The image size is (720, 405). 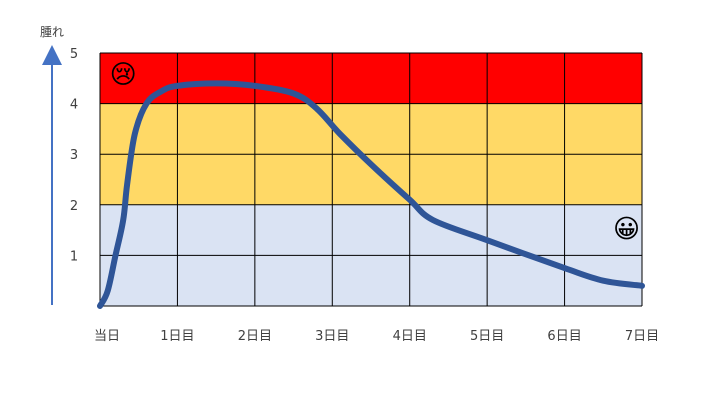 I want to click on y-tick-label: 3, so click(x=74, y=155).